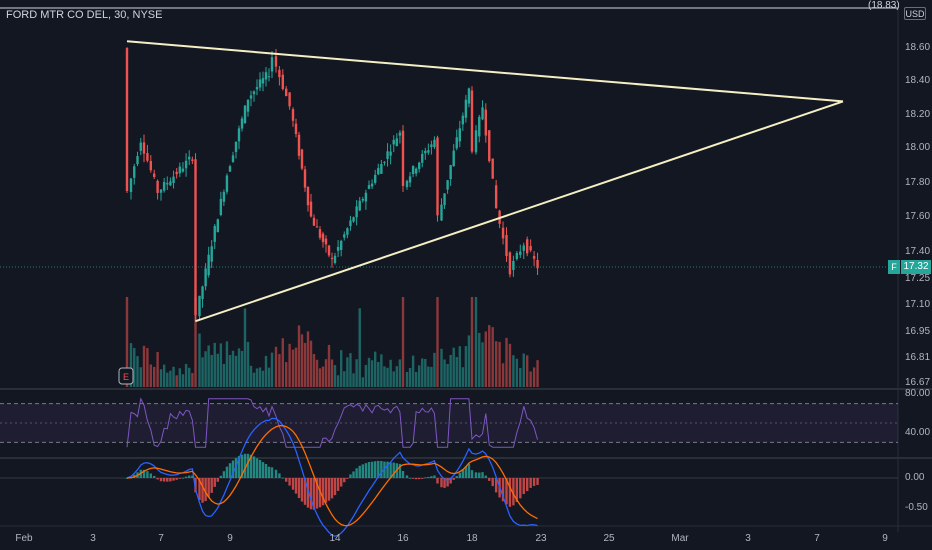 Image resolution: width=932 pixels, height=550 pixels. Describe the element at coordinates (918, 357) in the screenshot. I see `price-axis-tick: 16.81` at that location.